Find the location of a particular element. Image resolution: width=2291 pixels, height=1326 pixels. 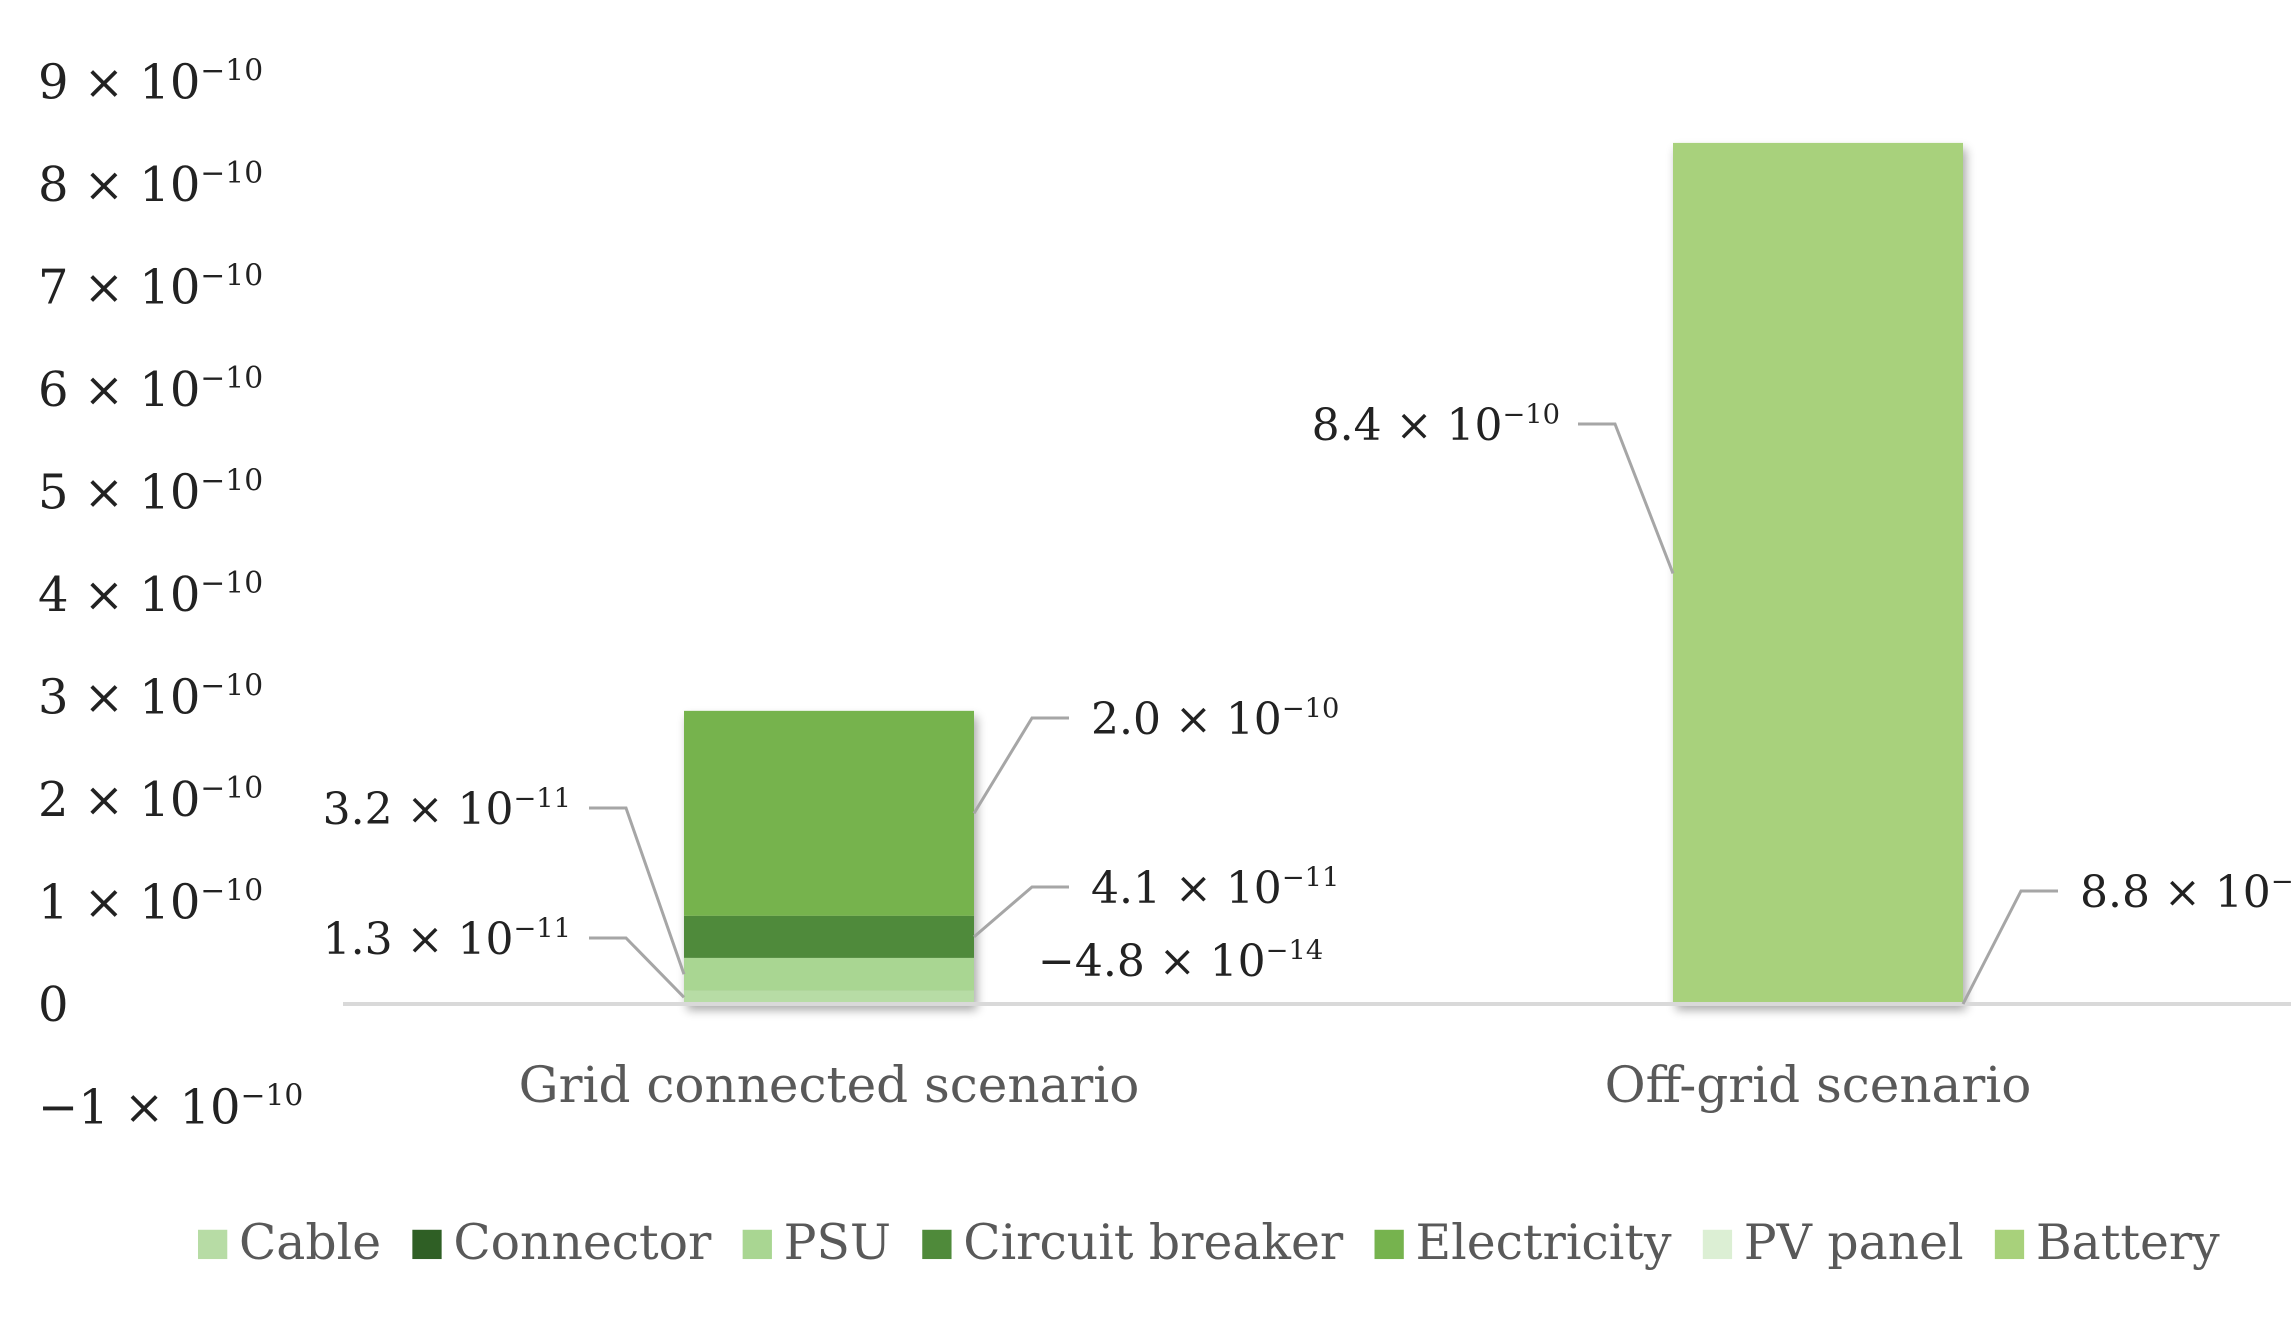

legend-item: Circuit breaker is located at coordinates (1133, 1242).